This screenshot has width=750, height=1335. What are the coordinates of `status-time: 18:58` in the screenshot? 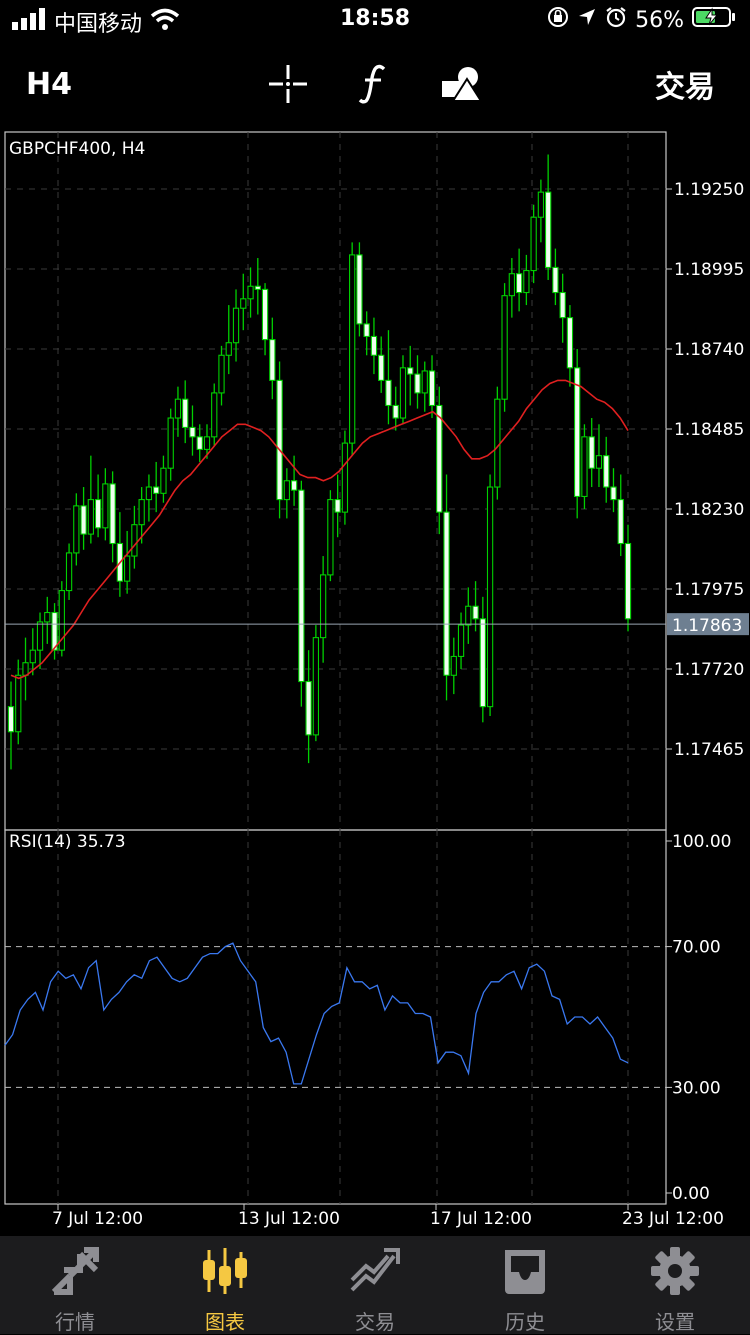 It's located at (375, 18).